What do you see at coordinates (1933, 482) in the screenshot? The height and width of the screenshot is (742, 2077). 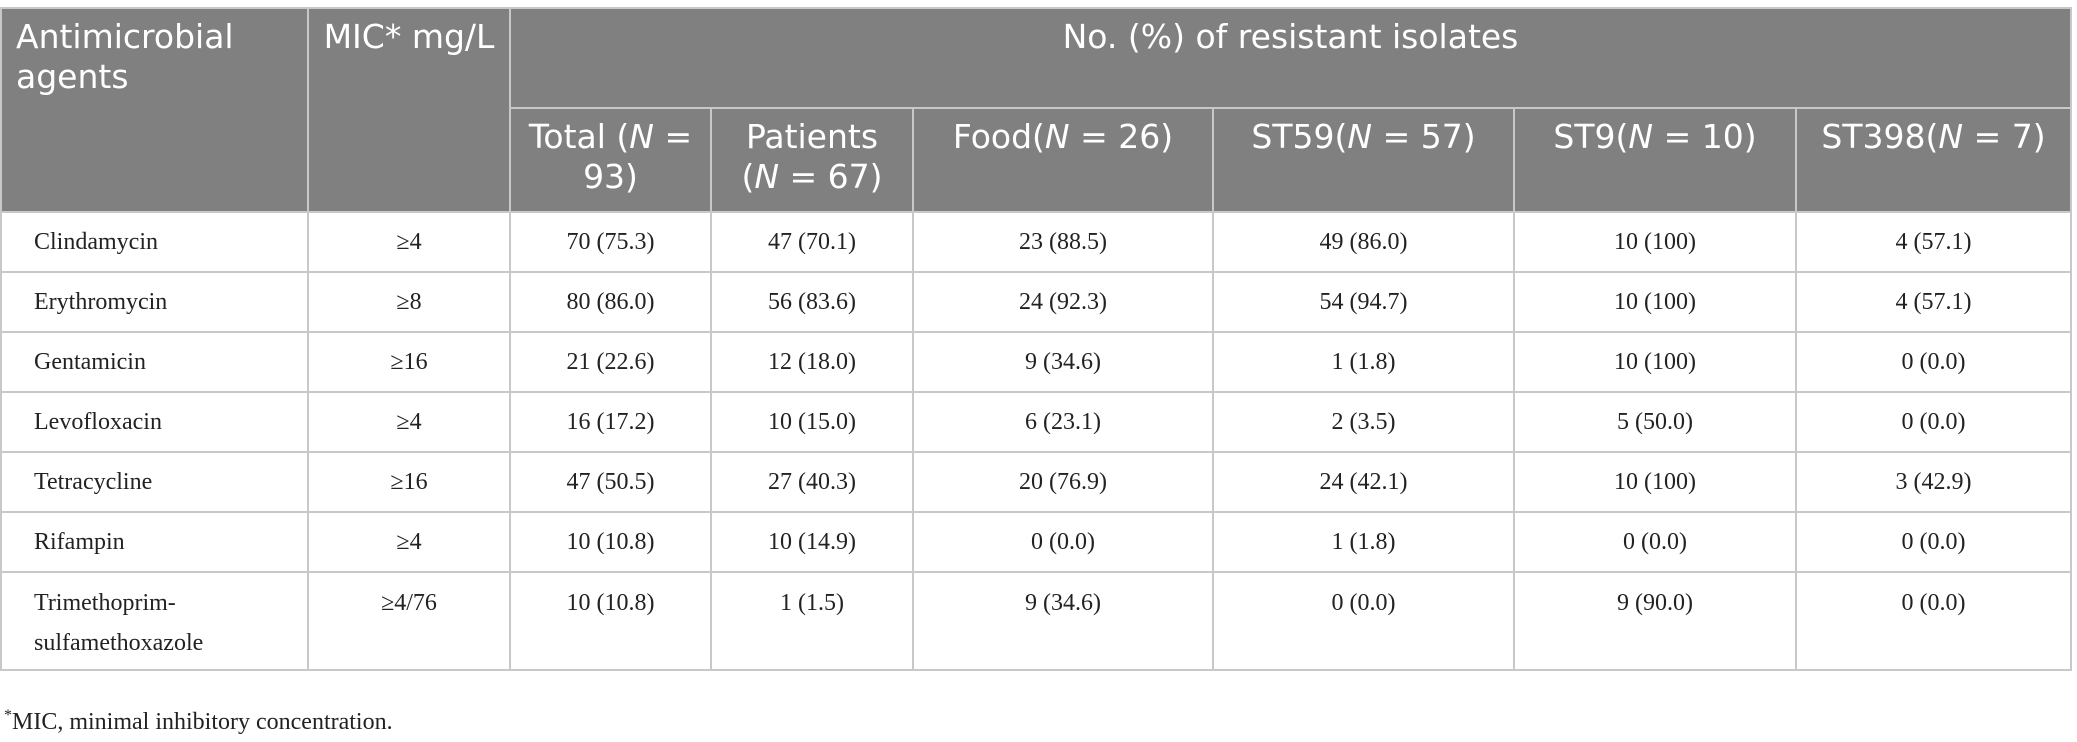 I see `count-cell: 3 (42.9)` at bounding box center [1933, 482].